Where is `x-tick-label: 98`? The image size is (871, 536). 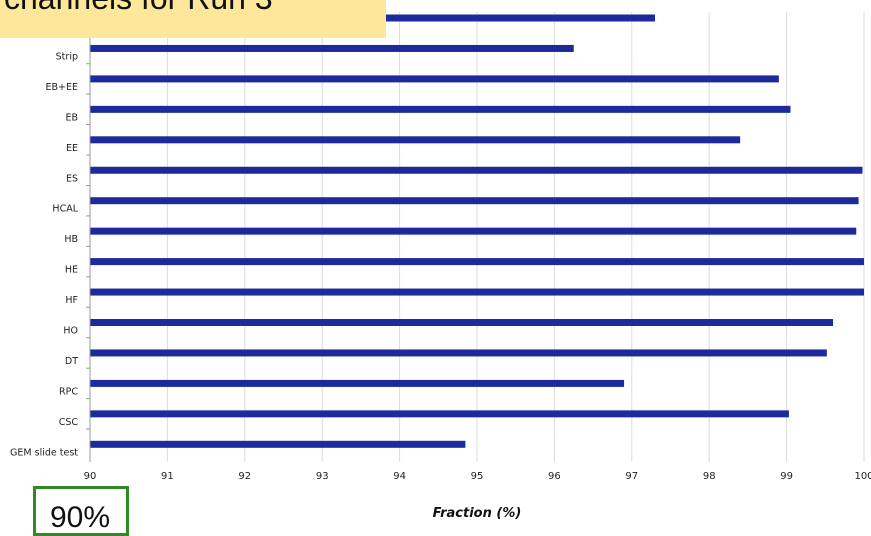
x-tick-label: 98 is located at coordinates (709, 476).